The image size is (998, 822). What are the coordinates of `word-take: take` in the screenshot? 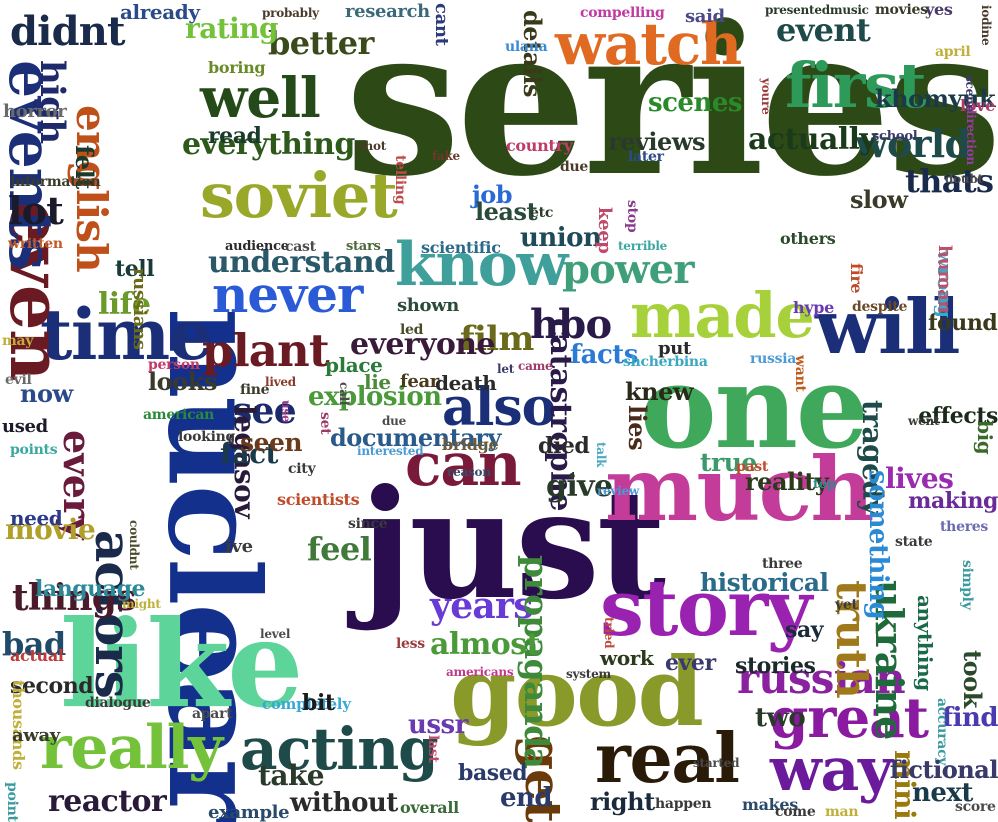 It's located at (291, 775).